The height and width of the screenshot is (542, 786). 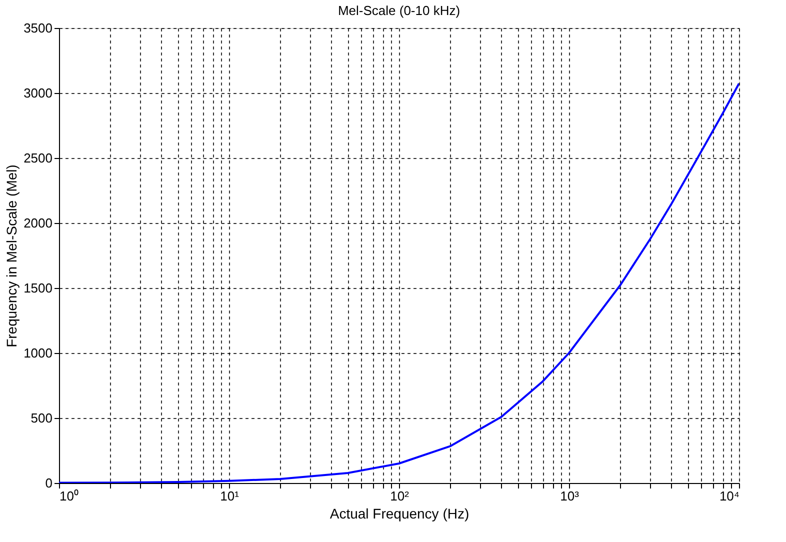 I want to click on x-tick-label: 10⁴, so click(x=729, y=496).